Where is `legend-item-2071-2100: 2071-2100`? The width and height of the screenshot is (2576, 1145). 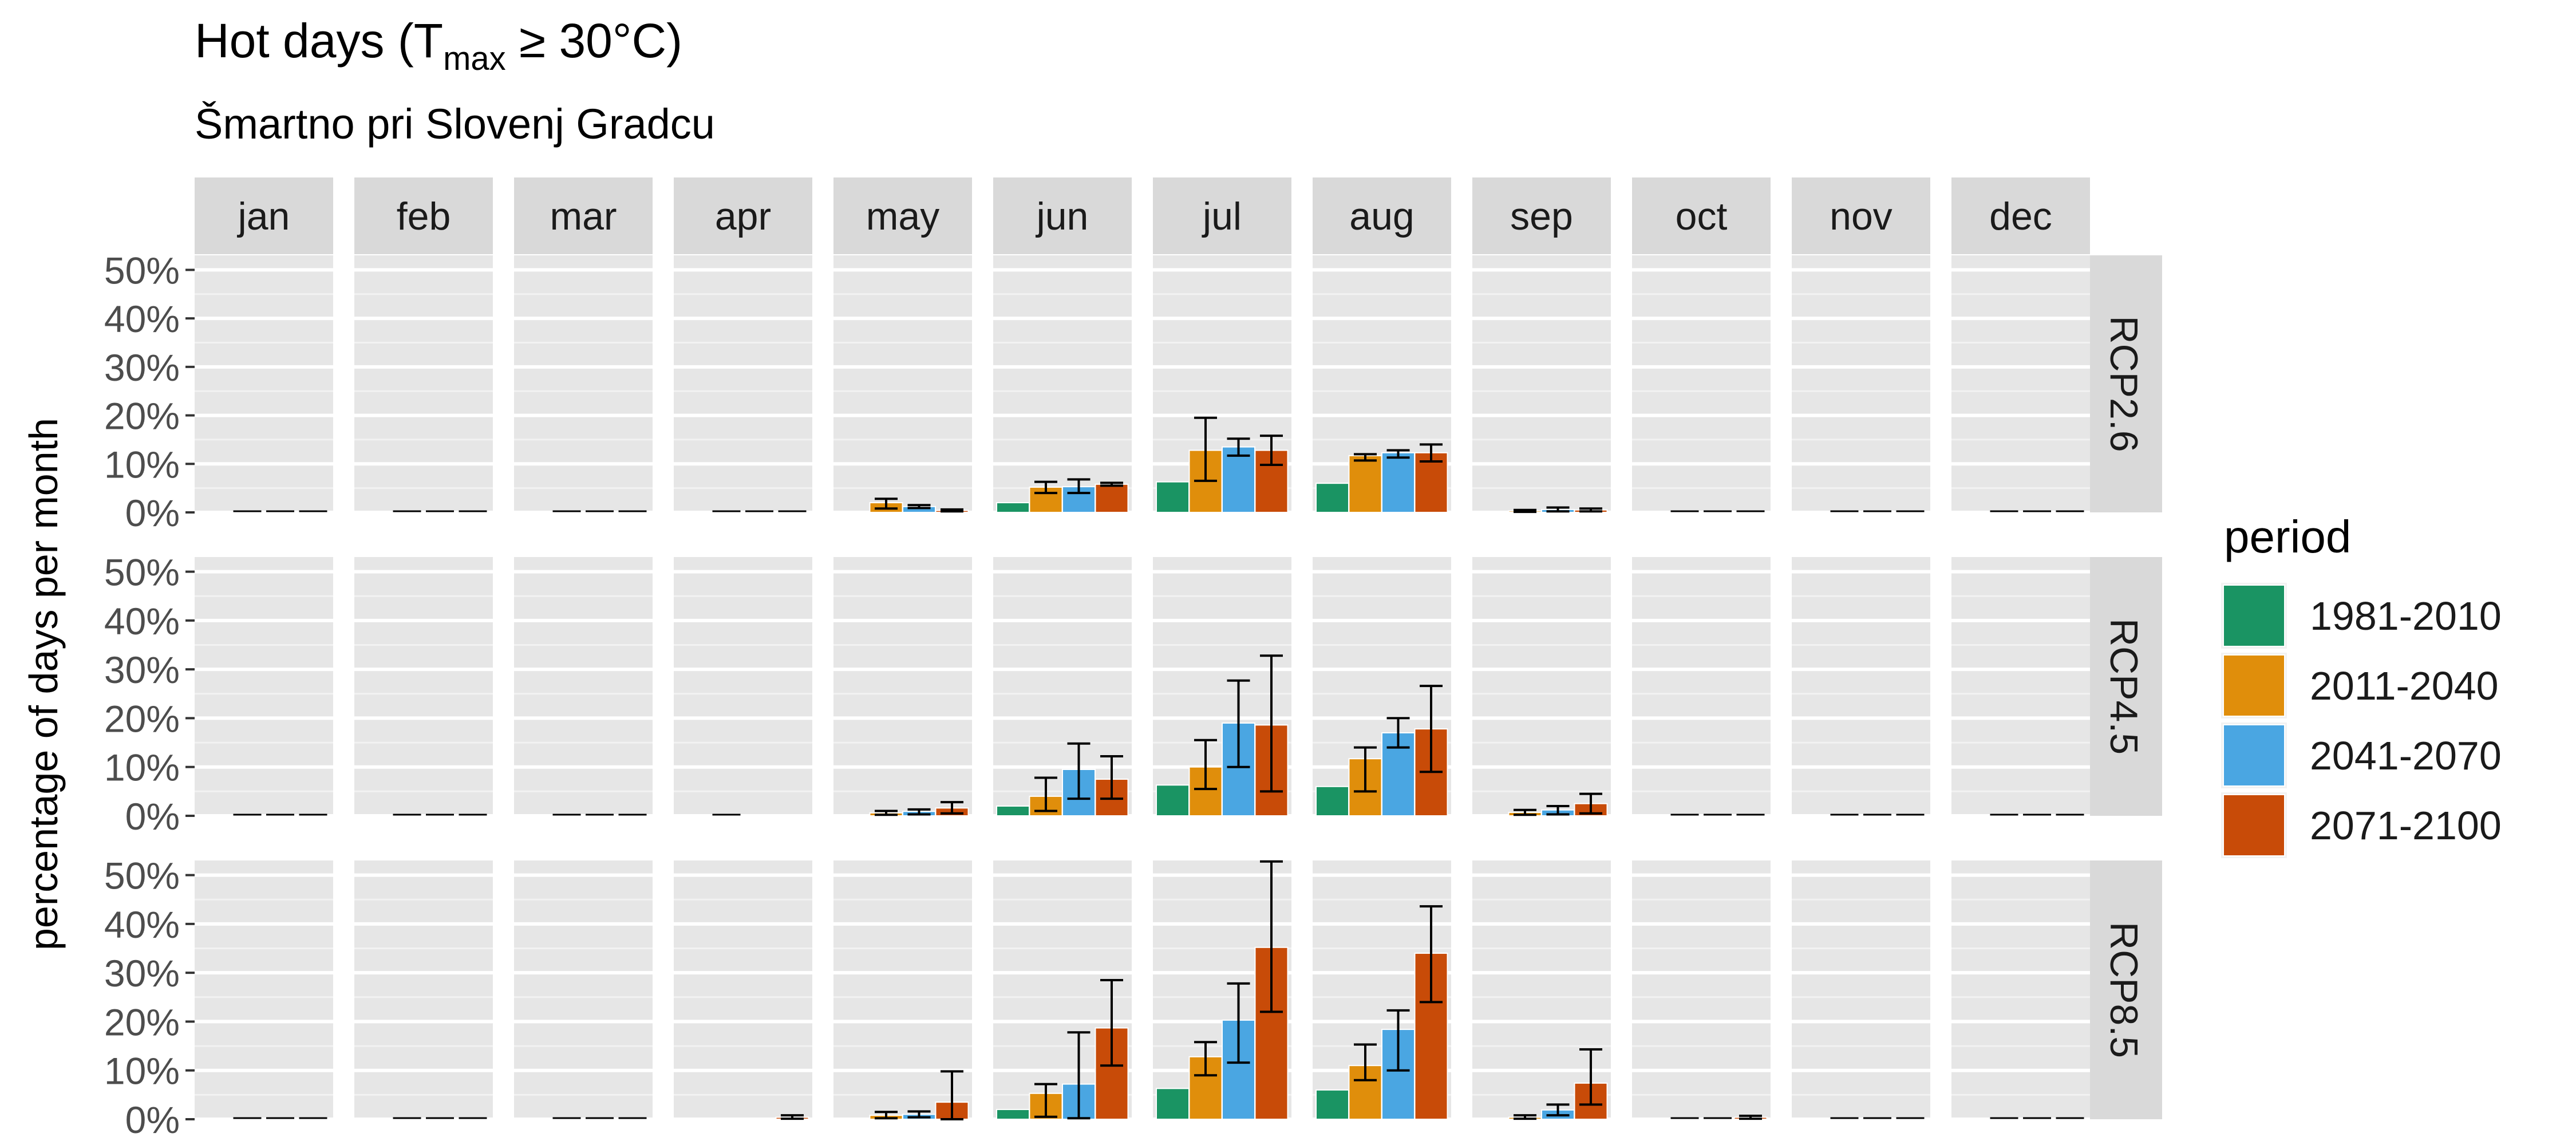
legend-item-2071-2100: 2071-2100 is located at coordinates (2361, 825).